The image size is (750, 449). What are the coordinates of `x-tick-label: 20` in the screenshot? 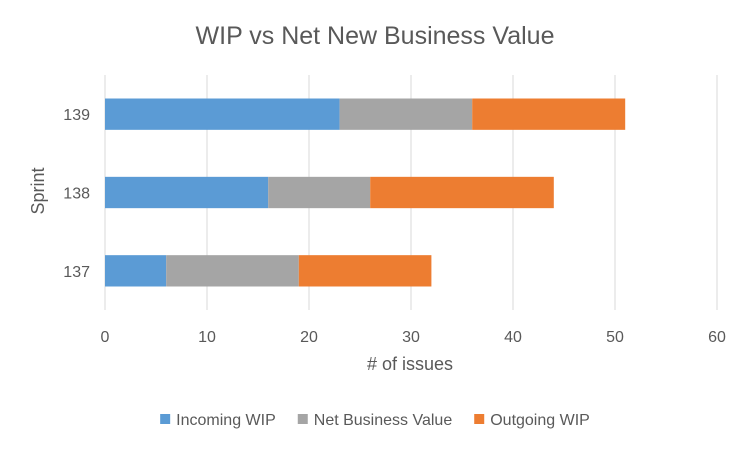 It's located at (309, 337).